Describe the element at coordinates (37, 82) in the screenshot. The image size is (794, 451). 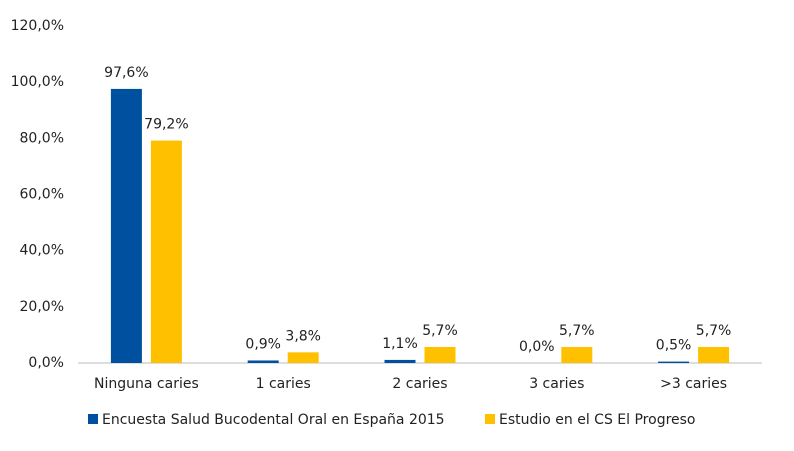
I see `y-tick-label: 100,0%` at that location.